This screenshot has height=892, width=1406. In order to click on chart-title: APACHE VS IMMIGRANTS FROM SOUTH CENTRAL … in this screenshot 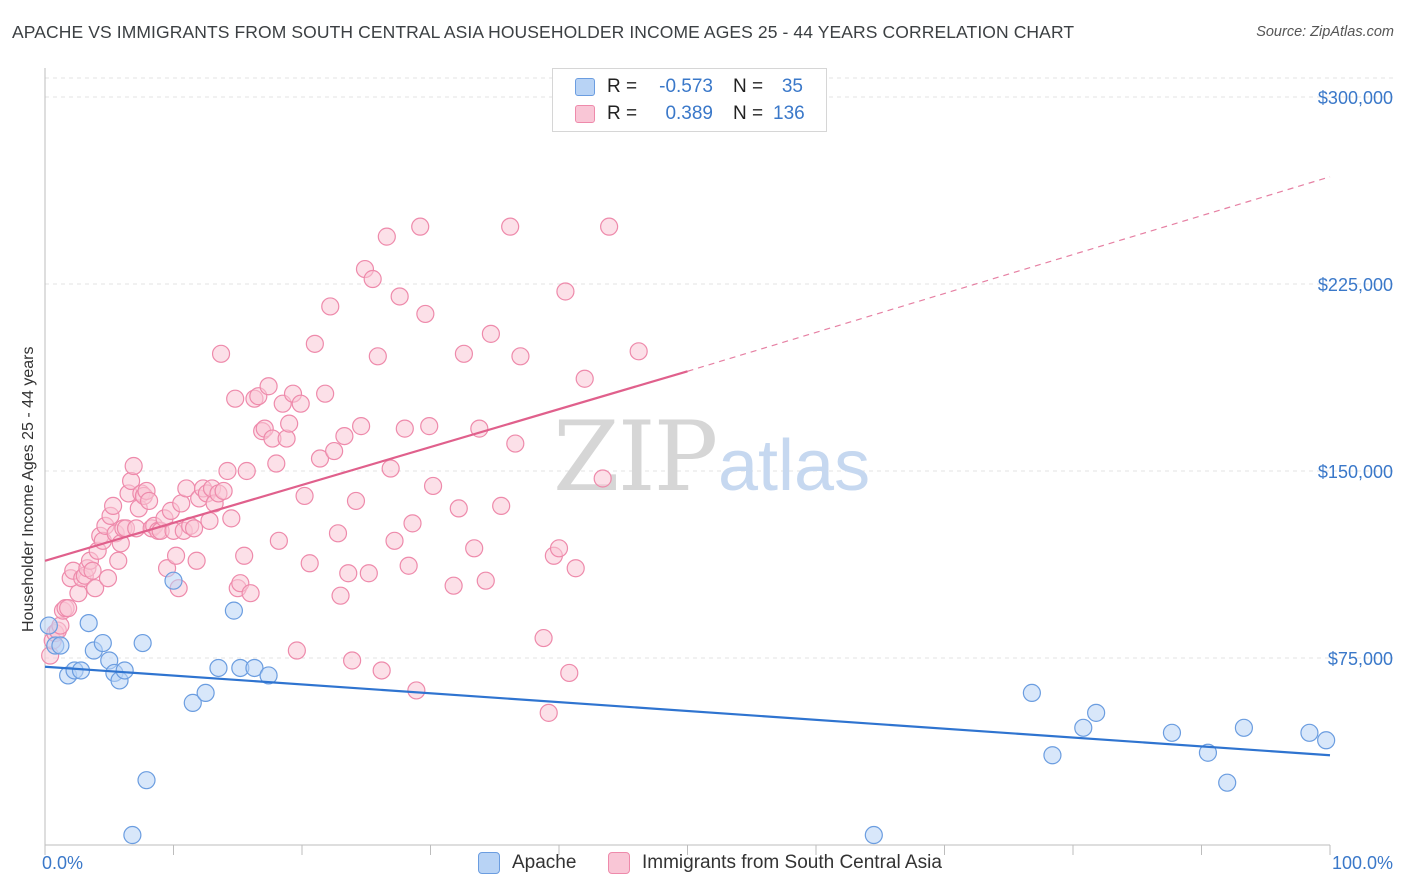, I will do `click(543, 32)`.